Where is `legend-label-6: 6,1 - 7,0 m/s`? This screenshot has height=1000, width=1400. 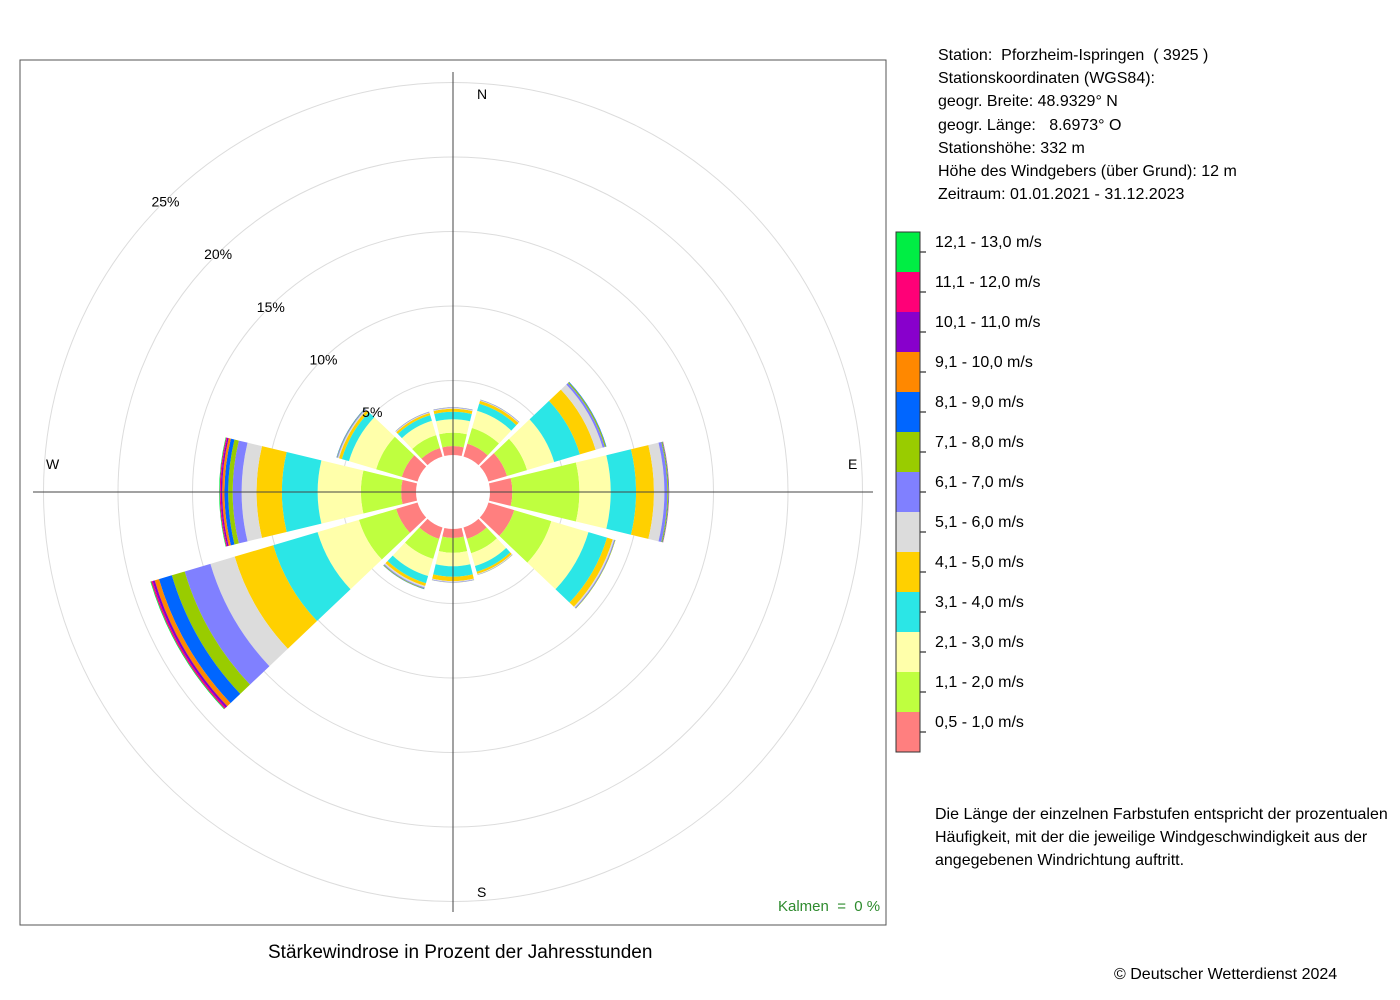
legend-label-6: 6,1 - 7,0 m/s is located at coordinates (979, 482).